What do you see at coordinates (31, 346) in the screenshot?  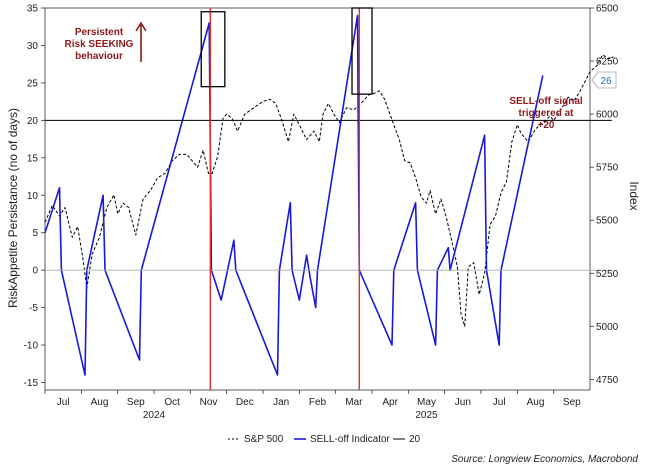 I see `left-tick-label: -10` at bounding box center [31, 346].